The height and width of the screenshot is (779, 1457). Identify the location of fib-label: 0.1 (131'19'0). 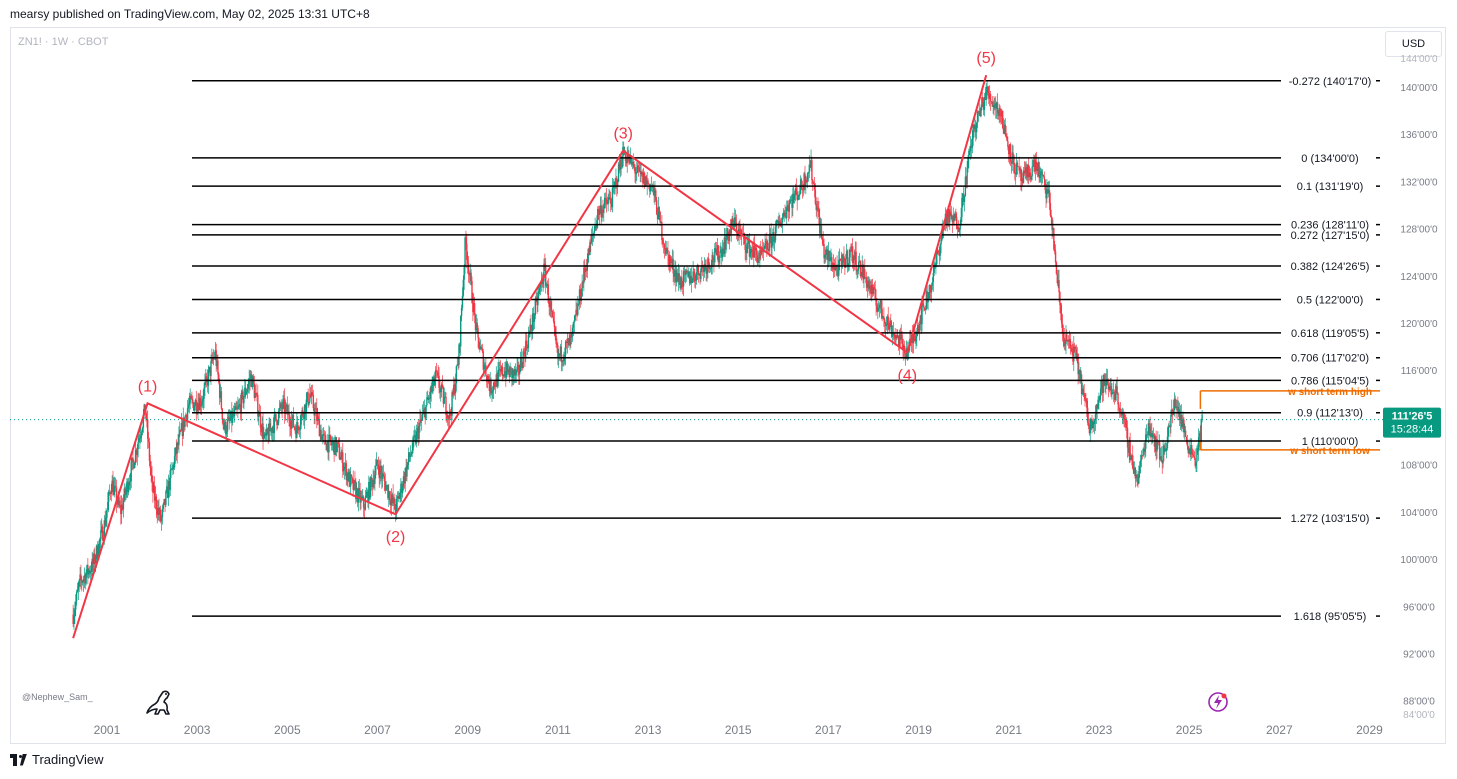
(1330, 187).